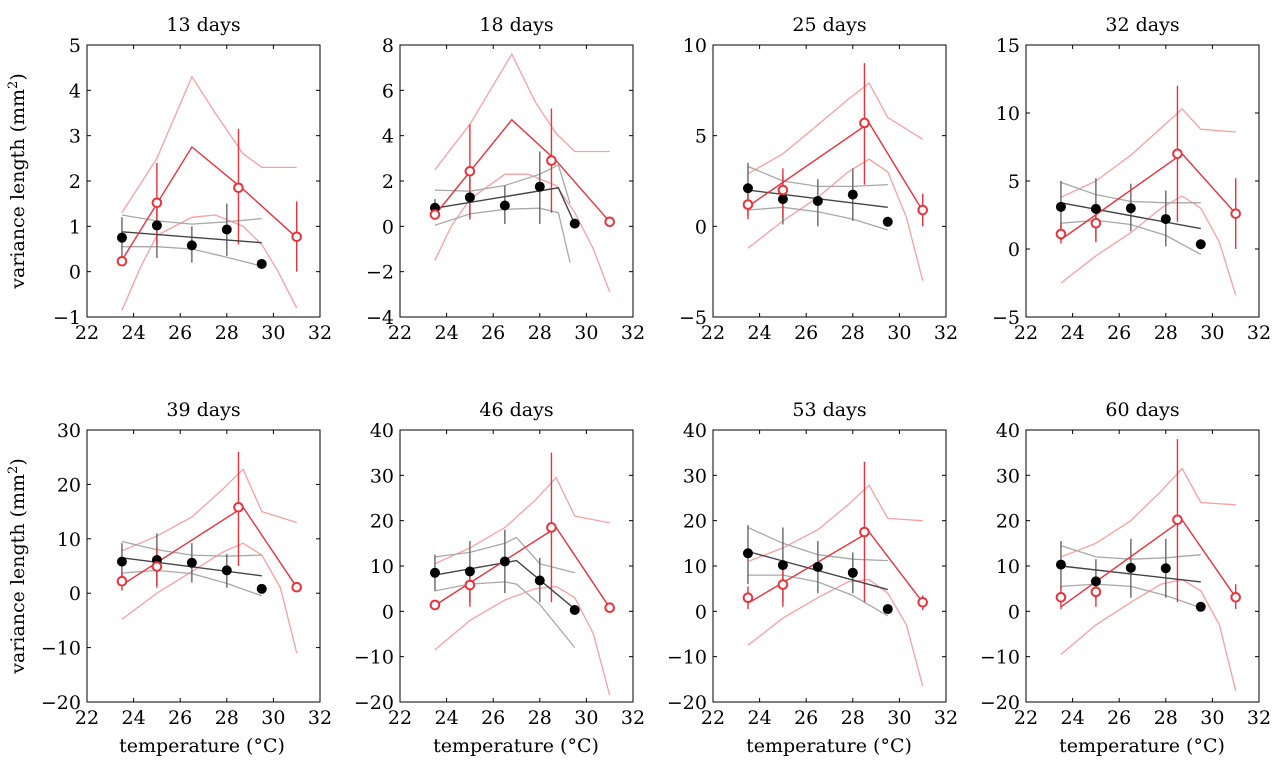  I want to click on panel-title: 25 days, so click(829, 25).